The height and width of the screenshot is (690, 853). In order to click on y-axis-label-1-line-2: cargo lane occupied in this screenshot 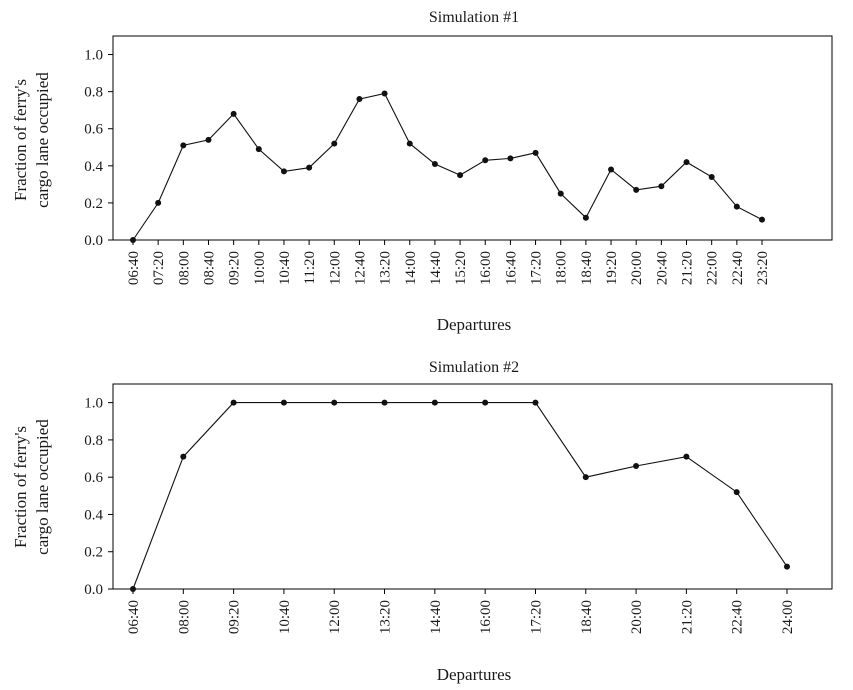, I will do `click(42, 140)`.